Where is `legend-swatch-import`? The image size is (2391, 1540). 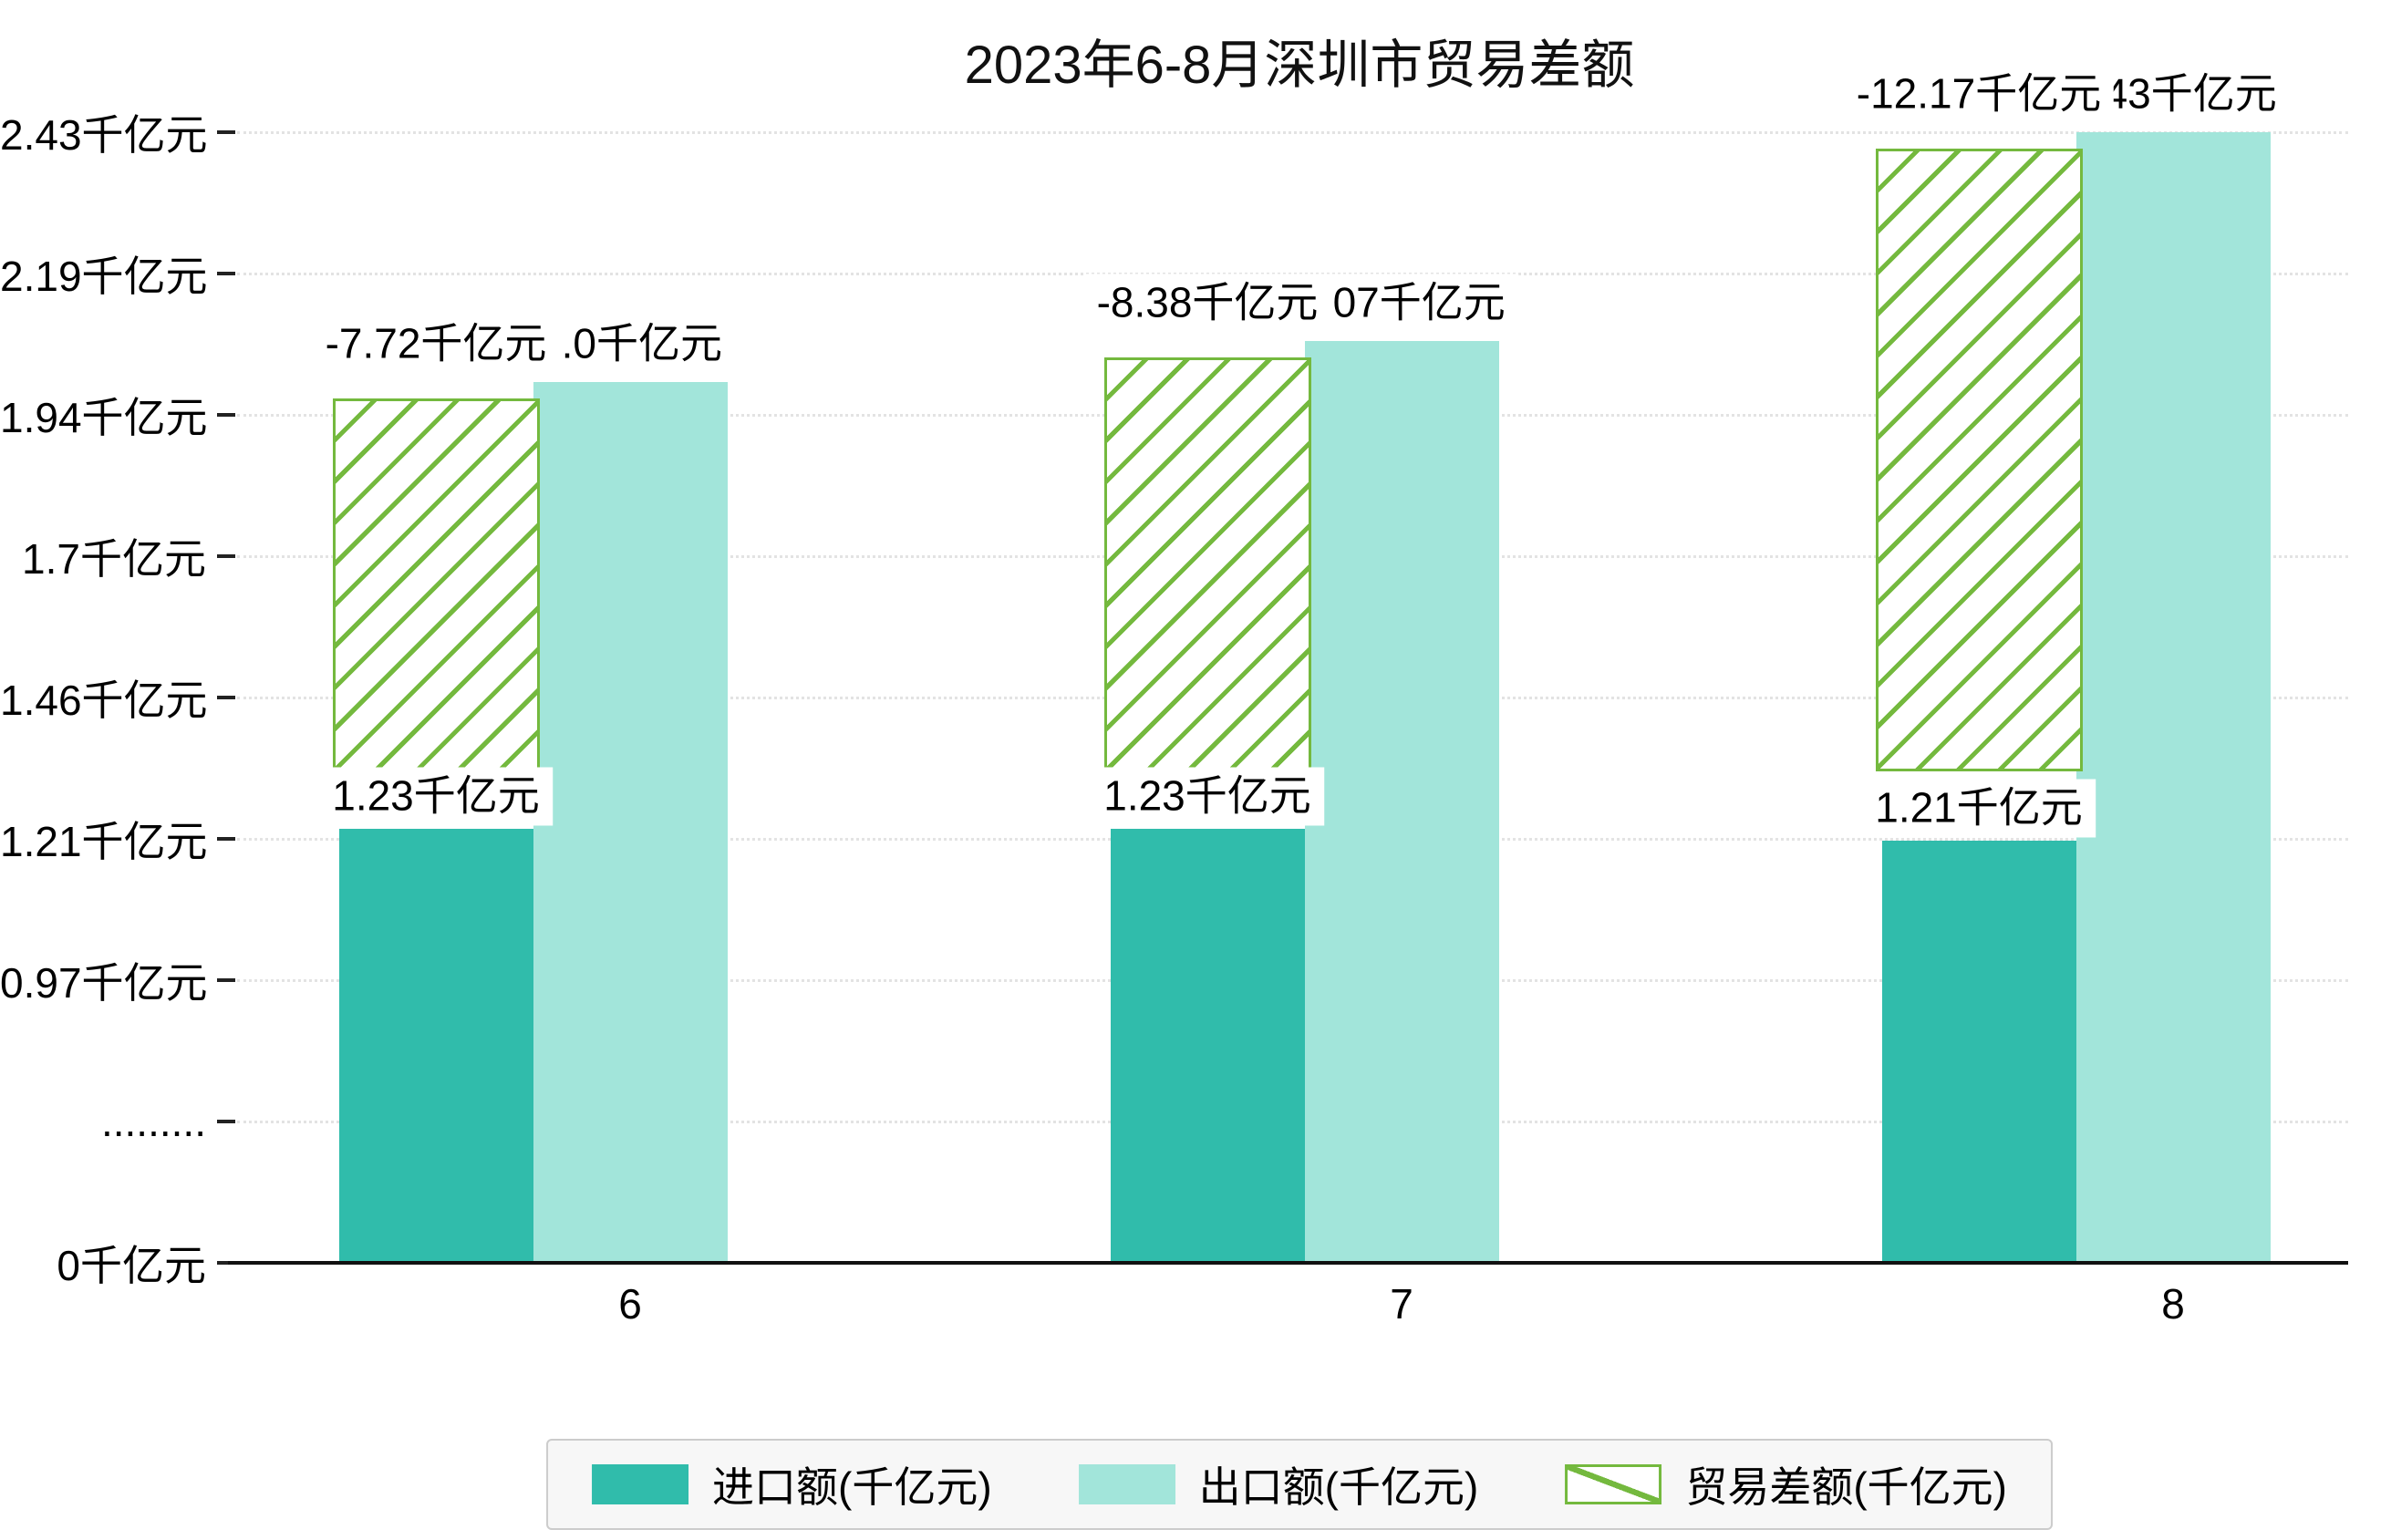
legend-swatch-import is located at coordinates (640, 1484).